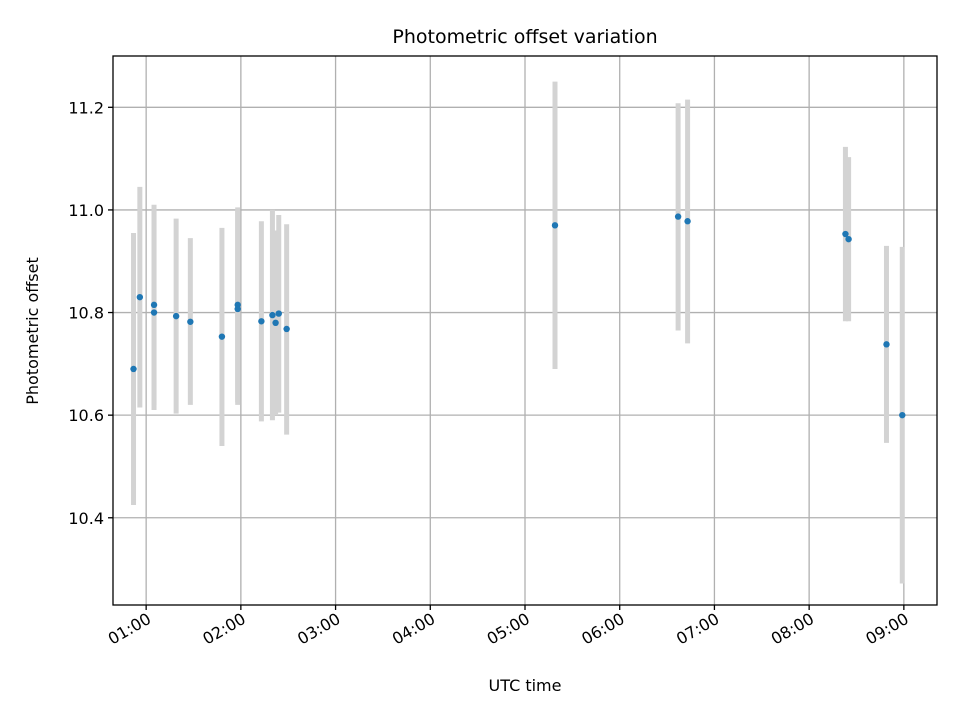 The image size is (960, 720). Describe the element at coordinates (129, 629) in the screenshot. I see `x-tick-label: 01:00` at that location.